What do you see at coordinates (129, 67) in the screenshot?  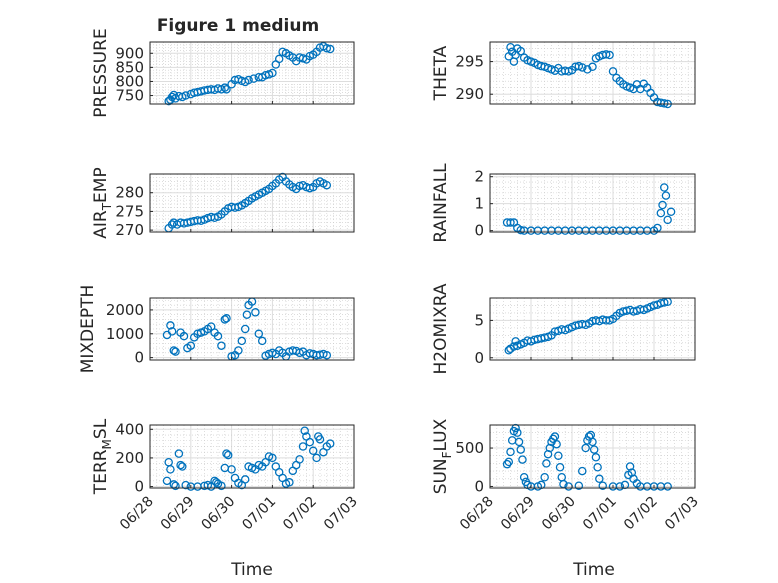 I see `y-tick-label: 850` at bounding box center [129, 67].